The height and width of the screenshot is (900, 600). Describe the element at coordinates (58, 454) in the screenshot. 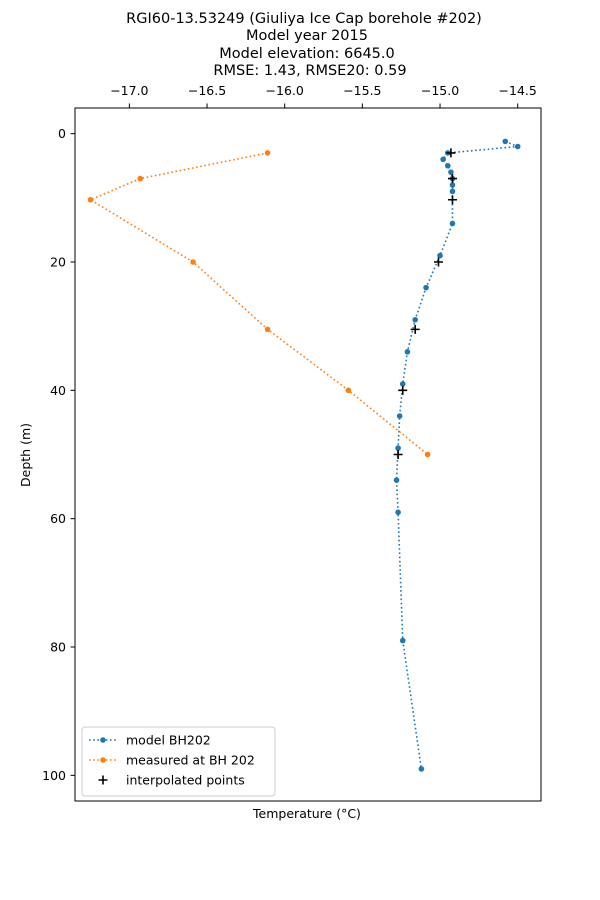

I see `y-axis-left: 0 20 40 60 80 100` at that location.